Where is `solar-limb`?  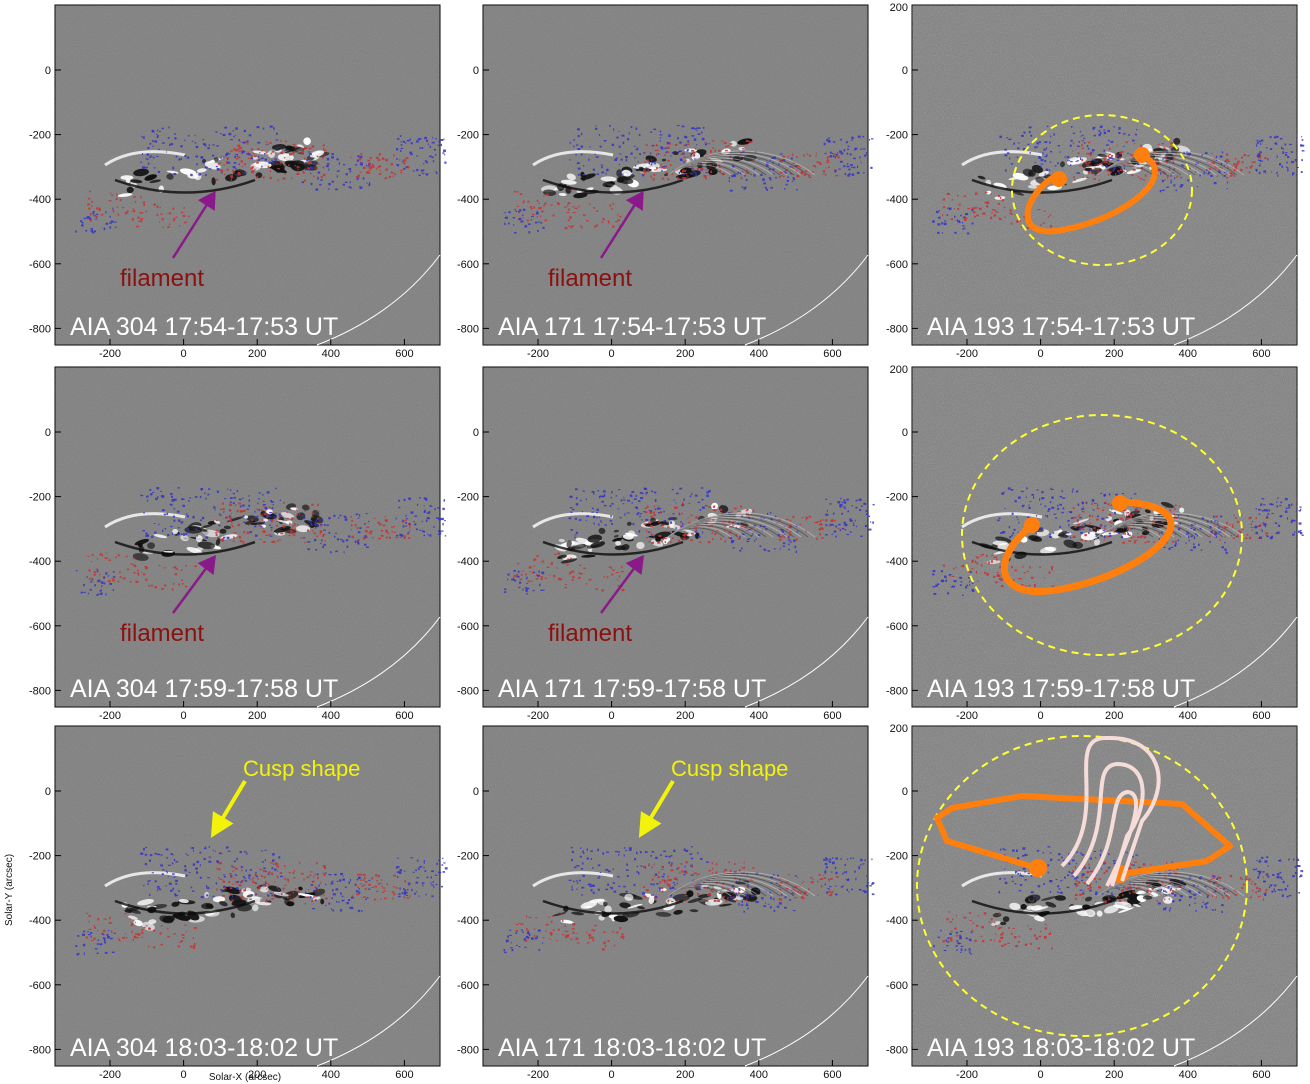
solar-limb is located at coordinates (806, 300).